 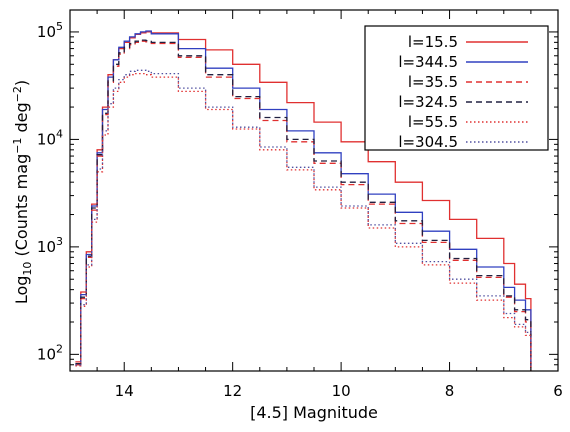 What do you see at coordinates (50, 352) in the screenshot?
I see `y-tick-label: 10²` at bounding box center [50, 352].